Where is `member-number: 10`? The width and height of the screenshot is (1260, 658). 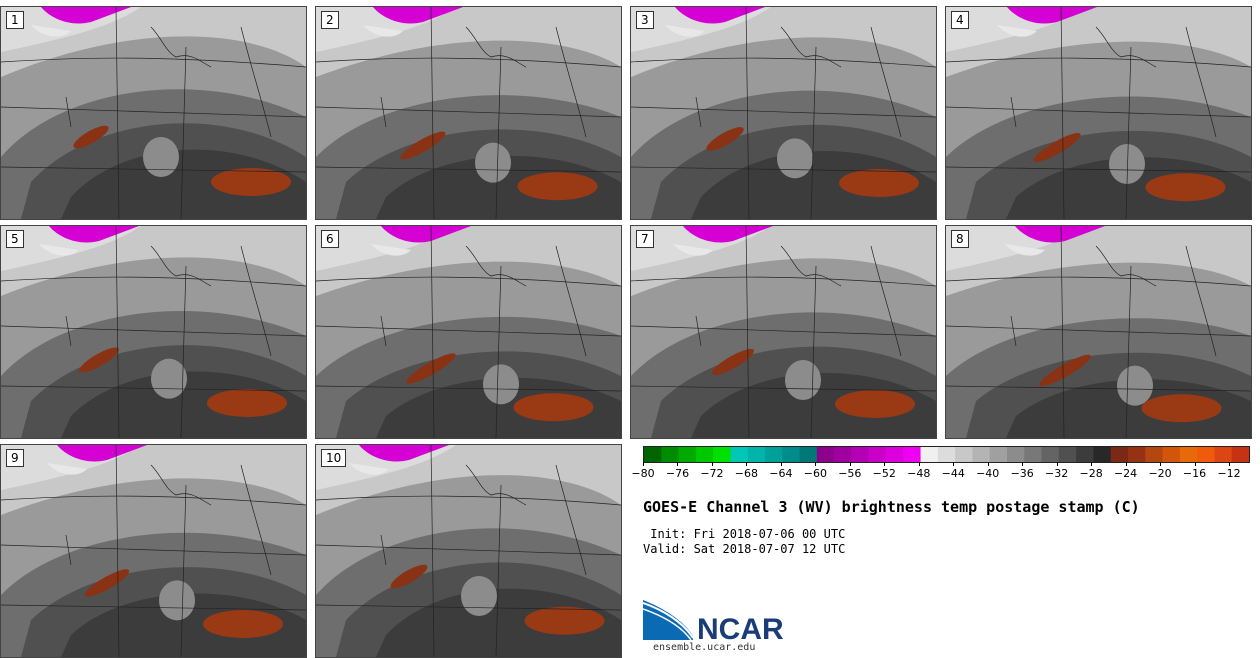
member-number: 10 is located at coordinates (334, 458).